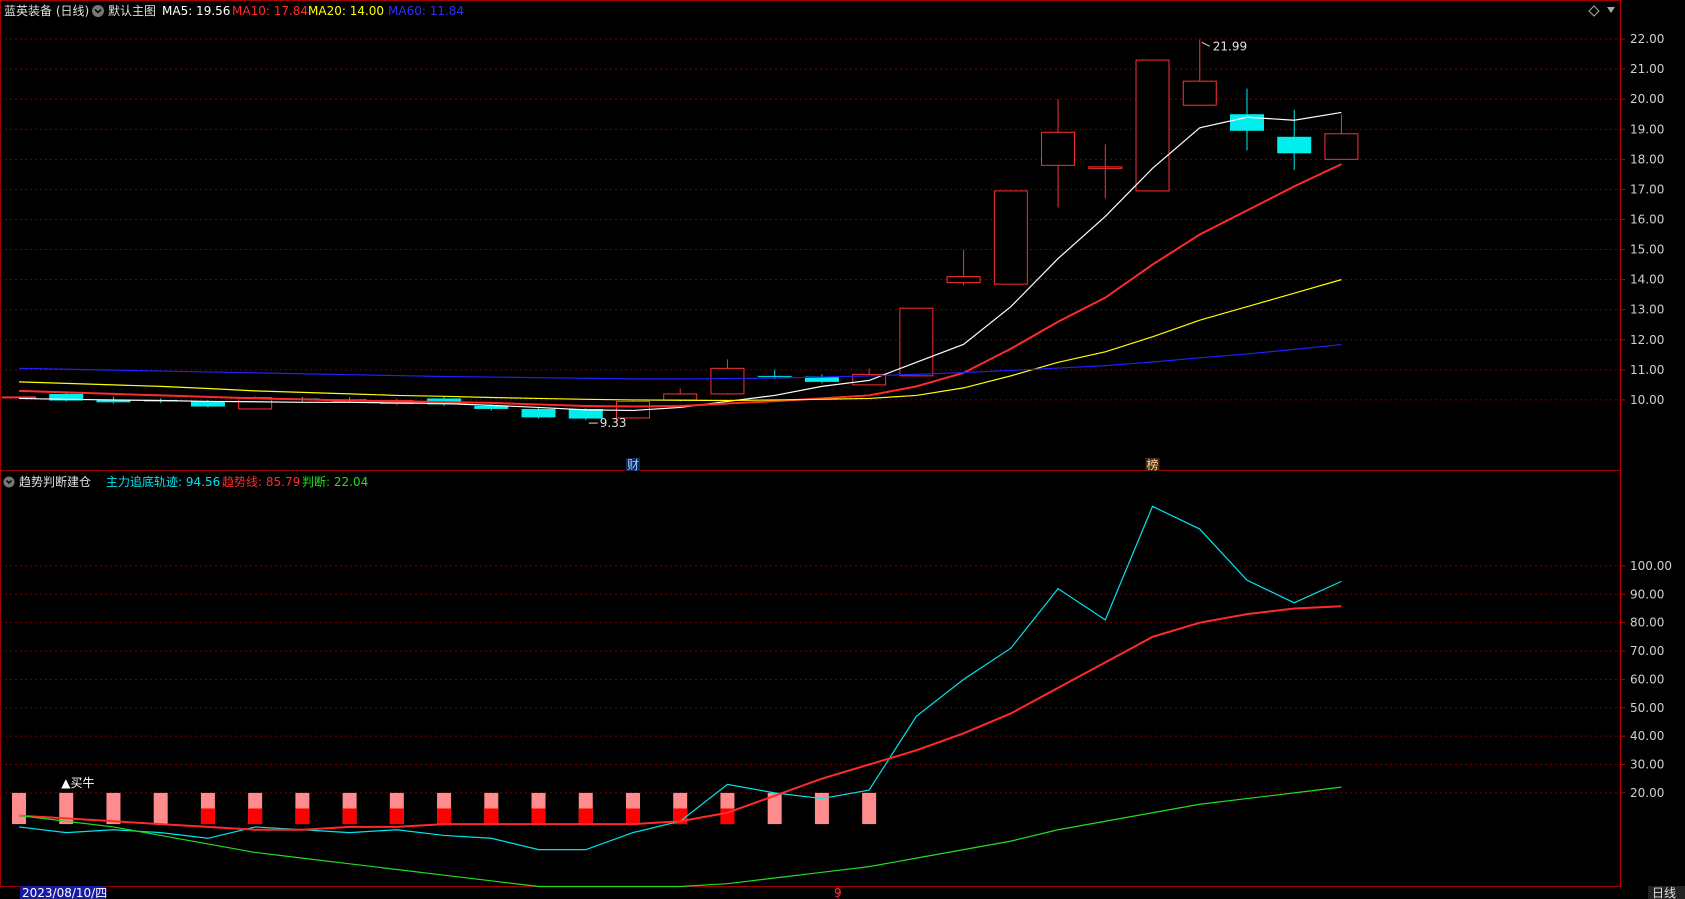  What do you see at coordinates (1594, 11) in the screenshot?
I see `diamond-icon` at bounding box center [1594, 11].